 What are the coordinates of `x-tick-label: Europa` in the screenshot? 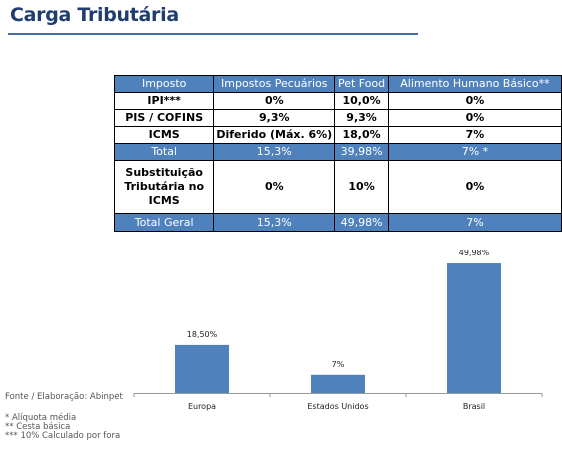 It's located at (202, 406).